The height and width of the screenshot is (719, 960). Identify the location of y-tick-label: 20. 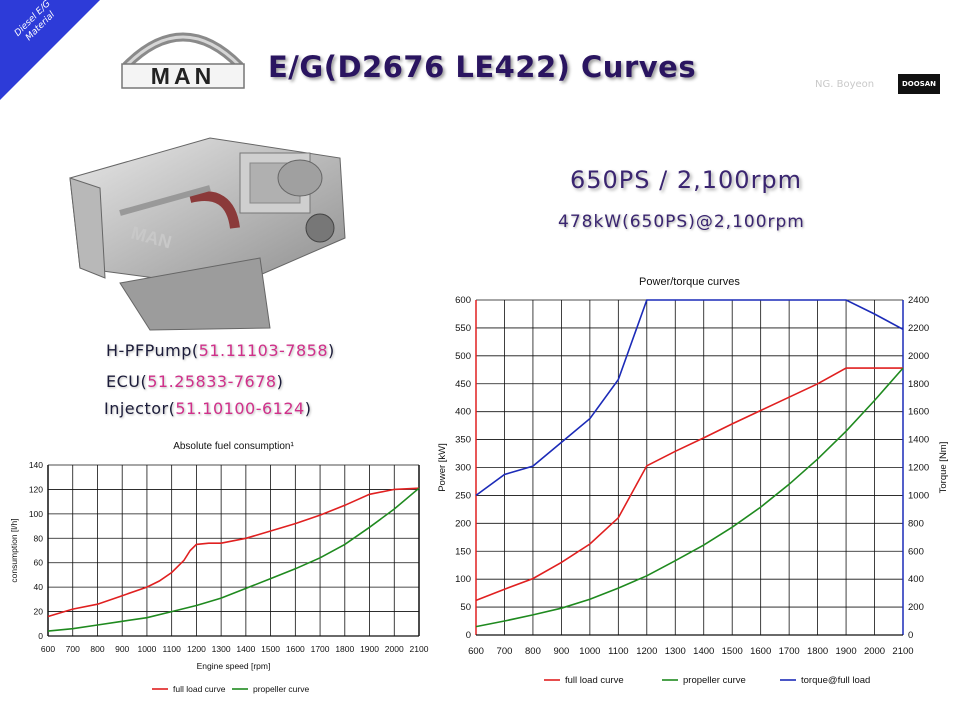
(39, 612).